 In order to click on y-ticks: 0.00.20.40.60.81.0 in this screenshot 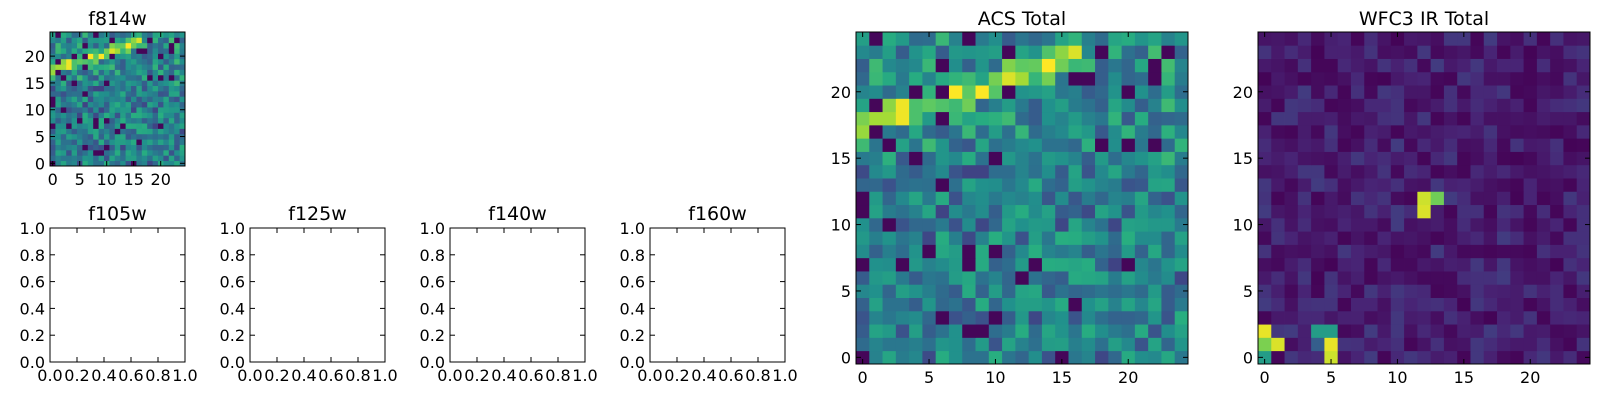, I will do `click(302, 295)`.